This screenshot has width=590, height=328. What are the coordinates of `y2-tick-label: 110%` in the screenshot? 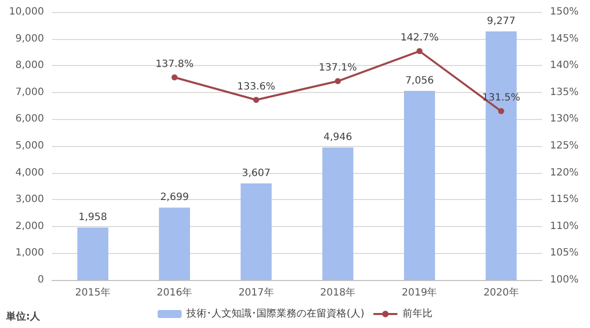 It's located at (564, 226).